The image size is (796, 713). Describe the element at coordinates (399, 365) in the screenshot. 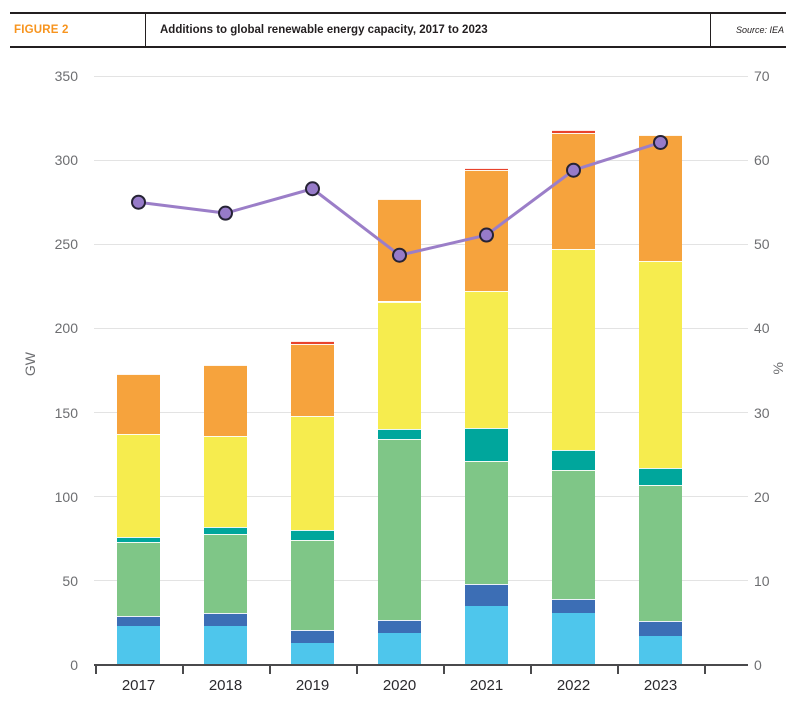

I see `bar-segment-yellow-2020` at that location.